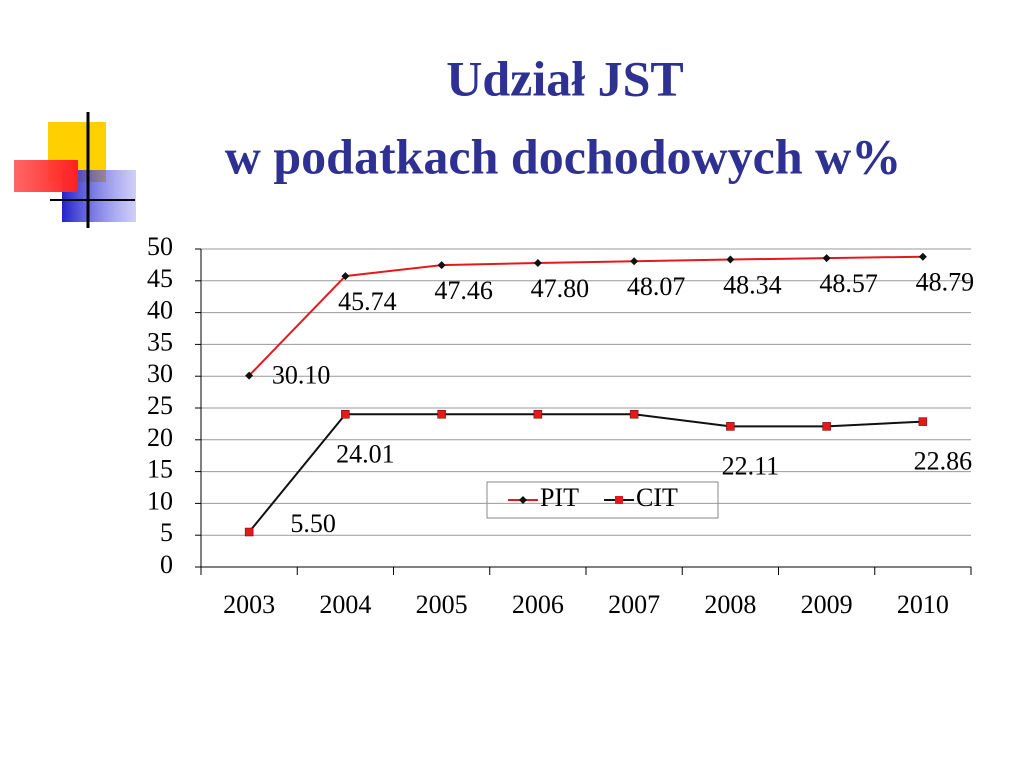  What do you see at coordinates (560, 288) in the screenshot?
I see `value-label: 47.80` at bounding box center [560, 288].